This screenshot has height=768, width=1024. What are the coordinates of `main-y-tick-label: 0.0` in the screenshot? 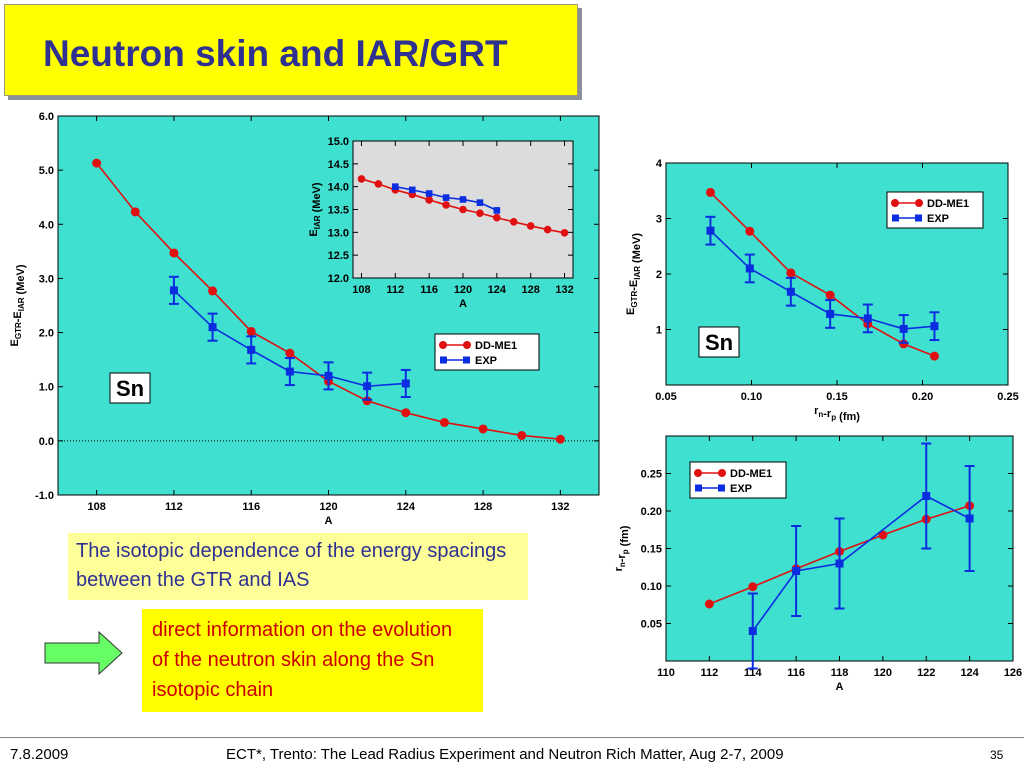 It's located at (46, 442).